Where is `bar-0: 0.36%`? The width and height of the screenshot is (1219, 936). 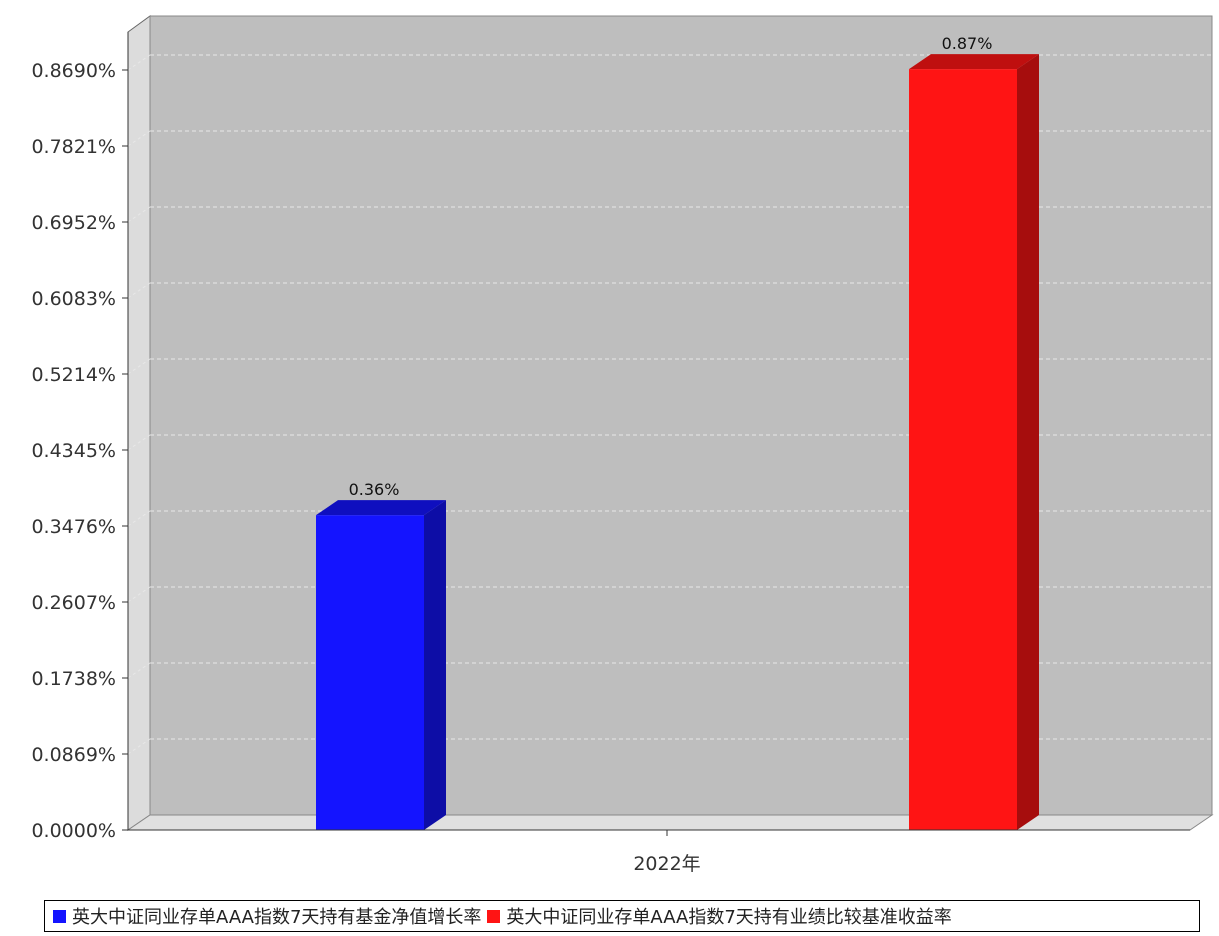
bar-0: 0.36% is located at coordinates (381, 655).